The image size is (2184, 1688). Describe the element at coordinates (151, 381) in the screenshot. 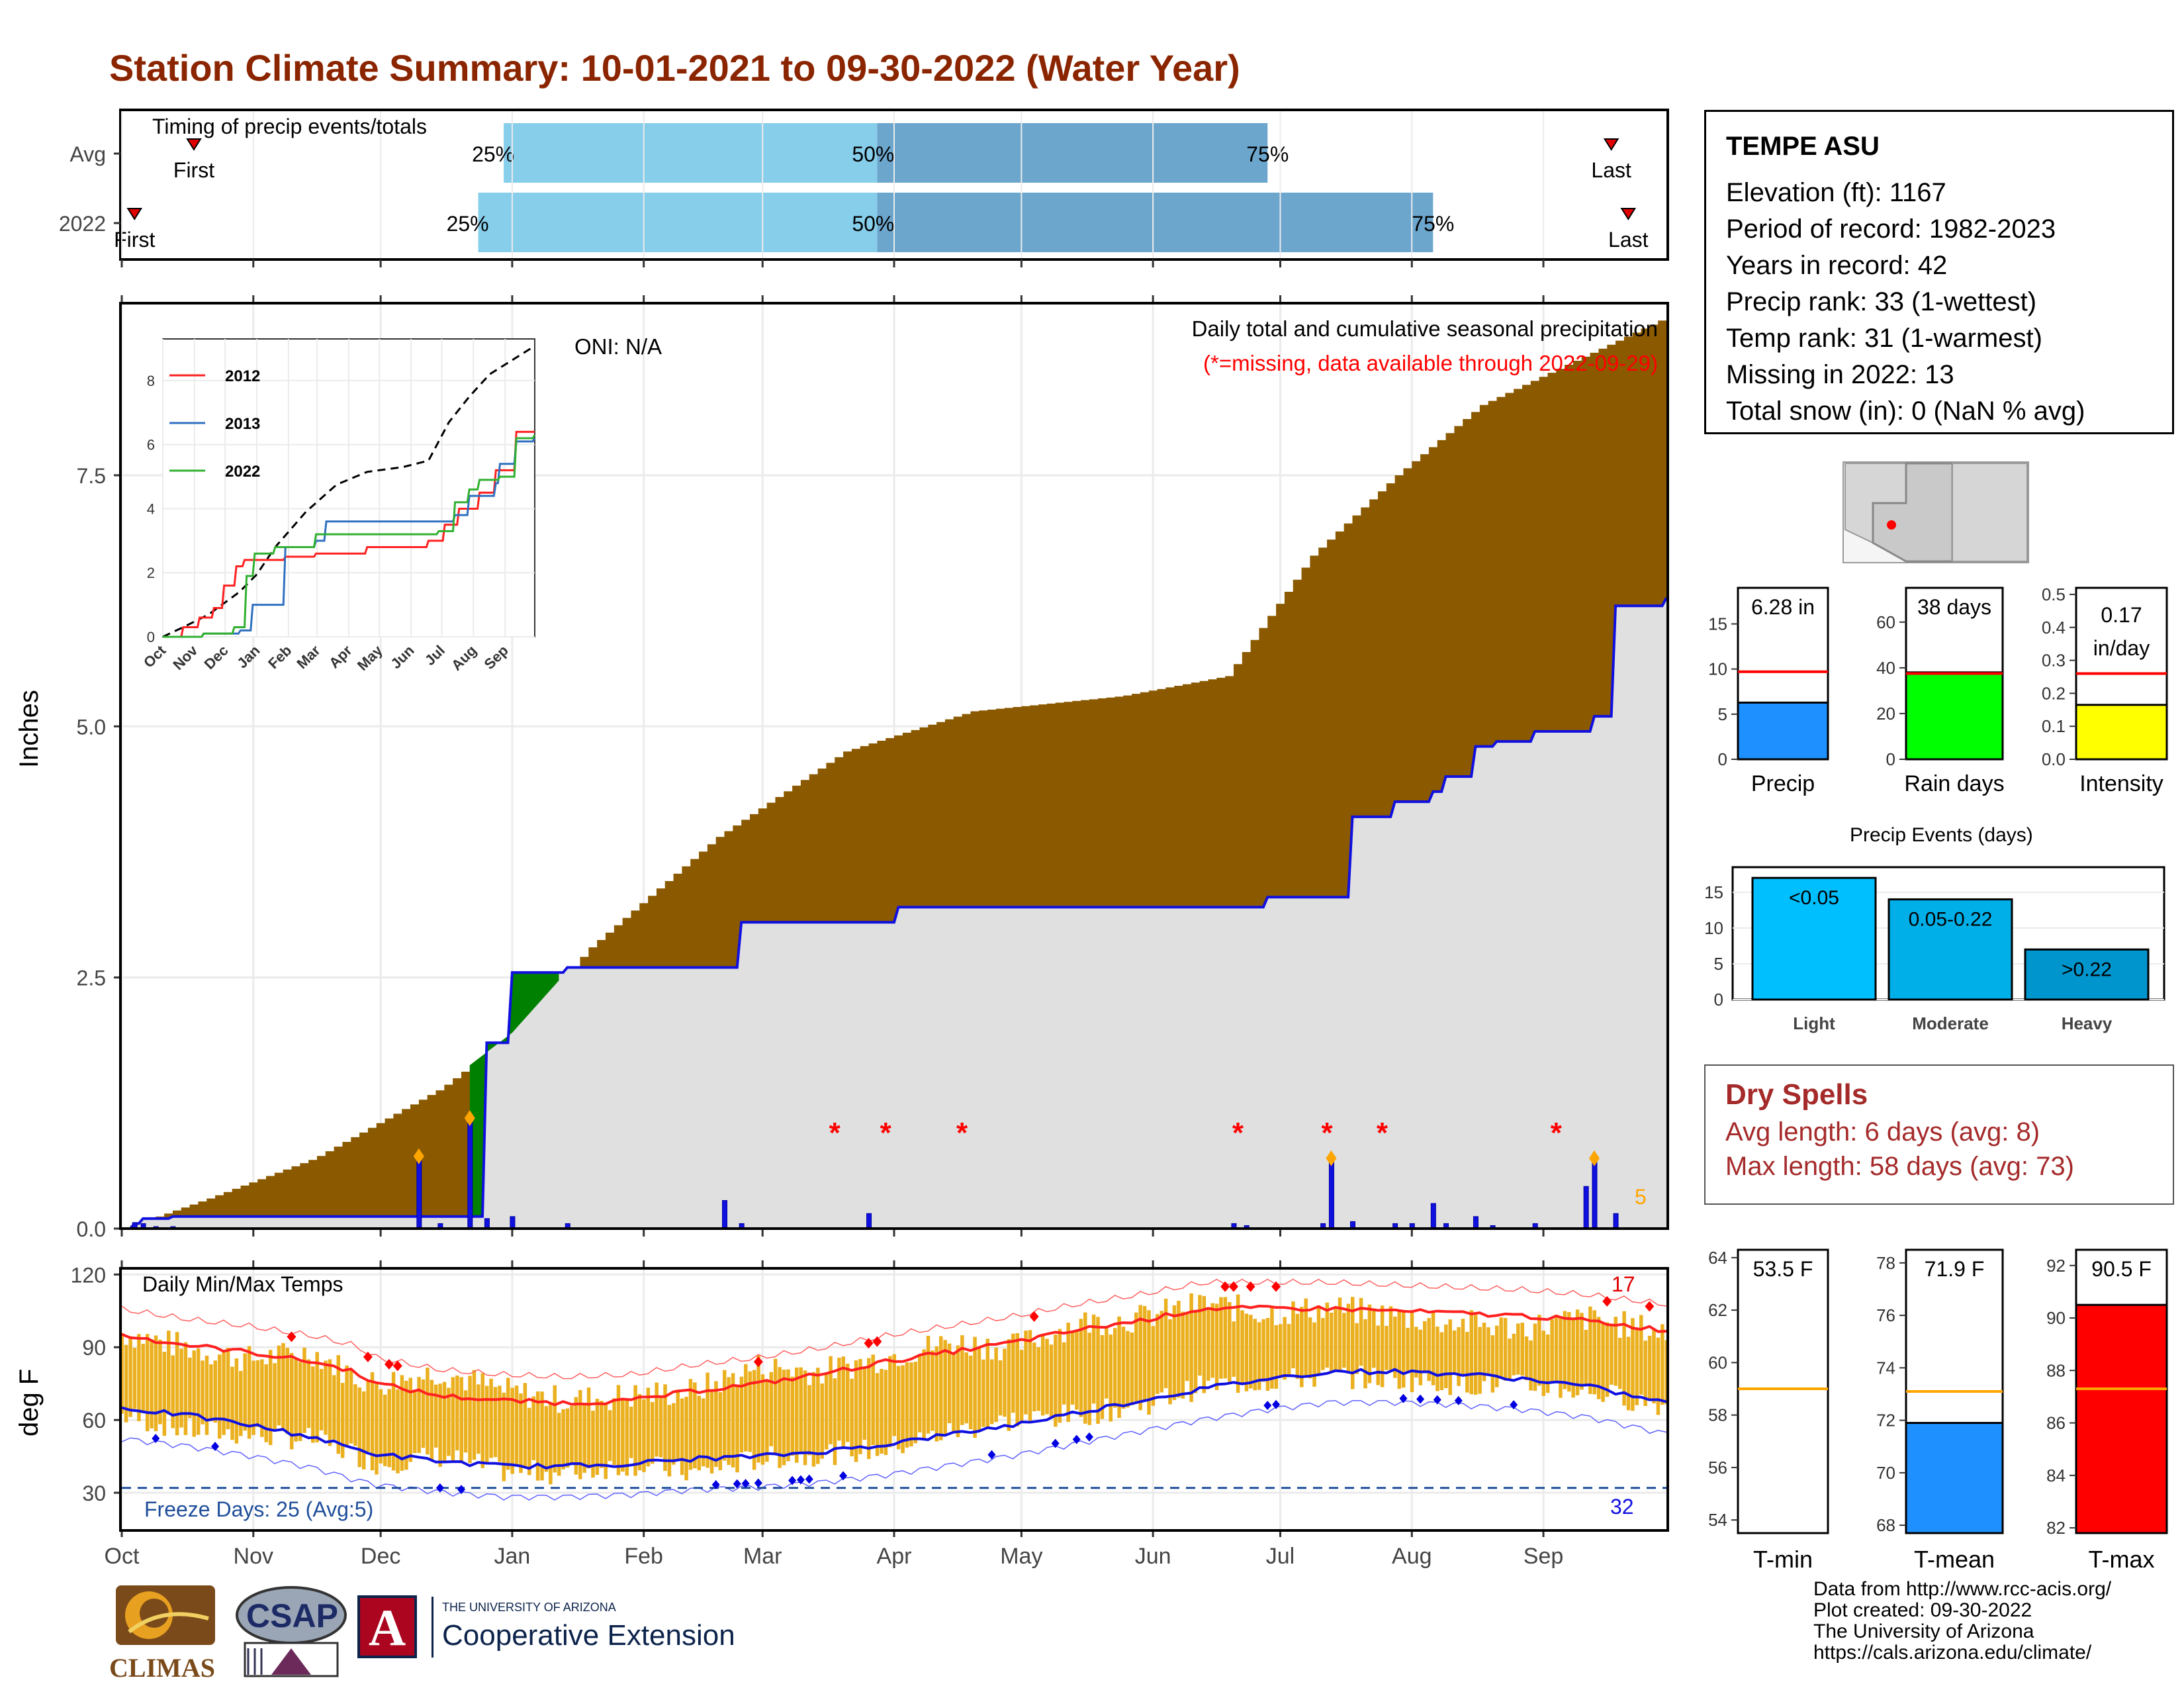

I see `inset-ytick-label: 8` at that location.